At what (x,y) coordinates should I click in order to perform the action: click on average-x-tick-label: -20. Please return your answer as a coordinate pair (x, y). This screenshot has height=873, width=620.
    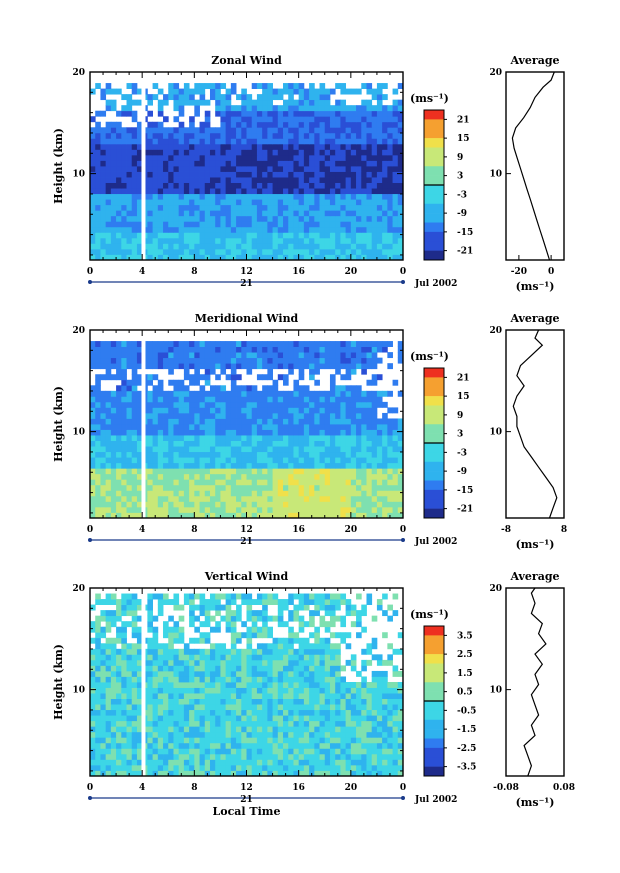
    Looking at the image, I should click on (519, 272).